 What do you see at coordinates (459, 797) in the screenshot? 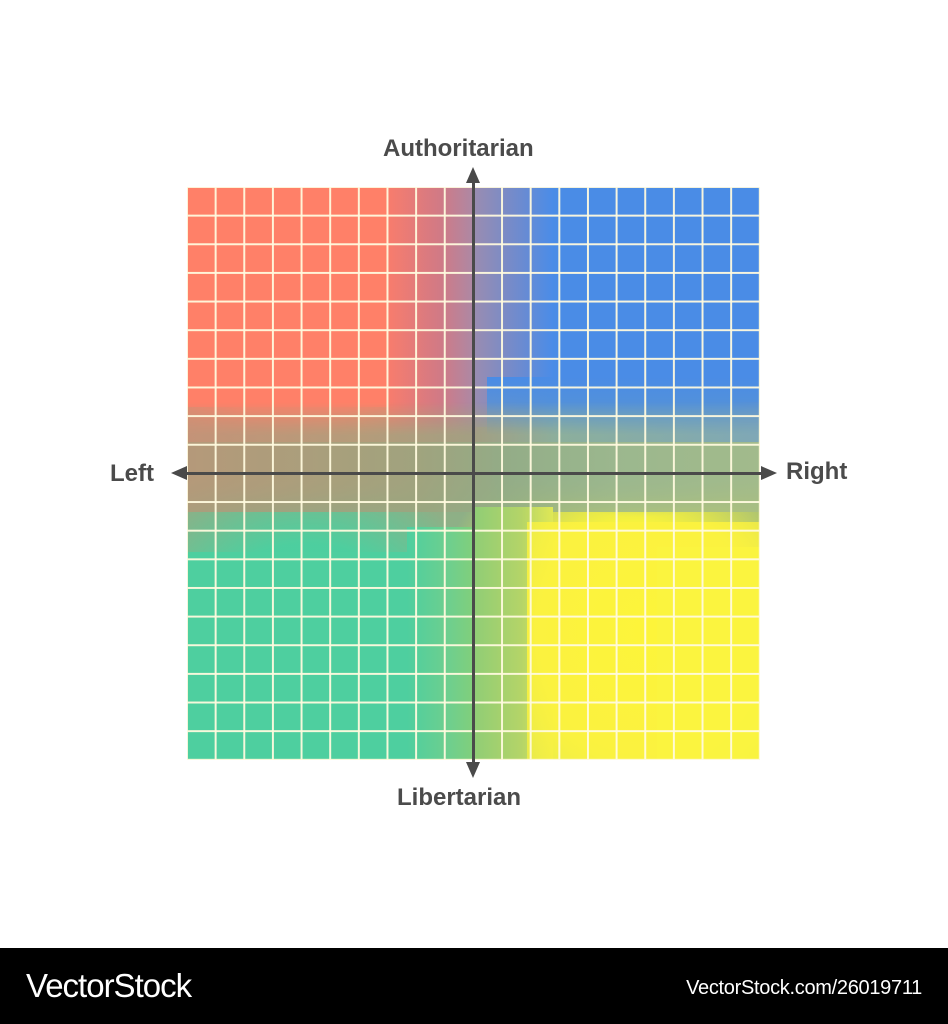
I see `axis-label-libertarian: Libertarian` at bounding box center [459, 797].